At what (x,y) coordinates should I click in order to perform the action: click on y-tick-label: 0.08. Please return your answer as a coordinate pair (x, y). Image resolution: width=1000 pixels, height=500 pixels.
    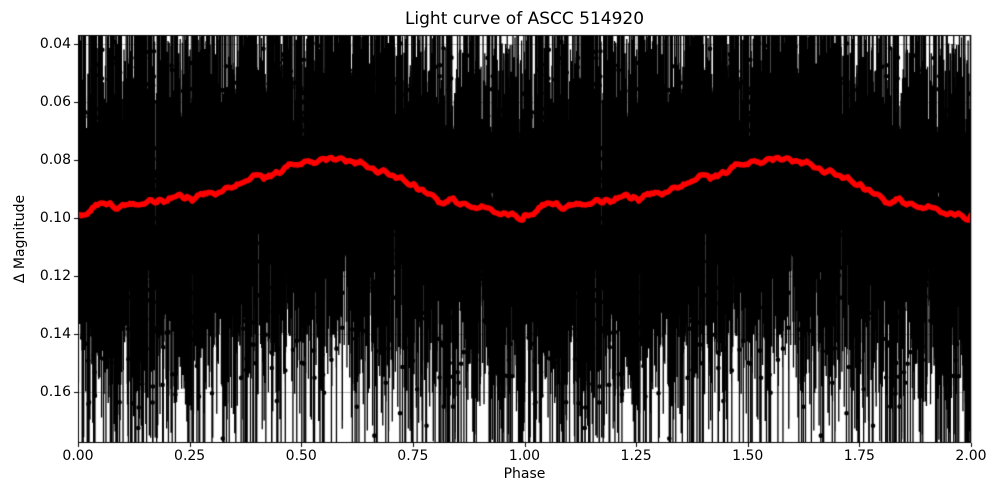
    Looking at the image, I should click on (55, 159).